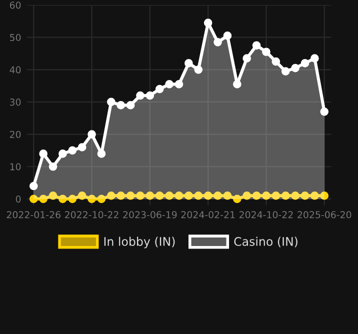 The height and width of the screenshot is (334, 358). What do you see at coordinates (266, 242) in the screenshot?
I see `legend-label: Casino (IN)` at bounding box center [266, 242].